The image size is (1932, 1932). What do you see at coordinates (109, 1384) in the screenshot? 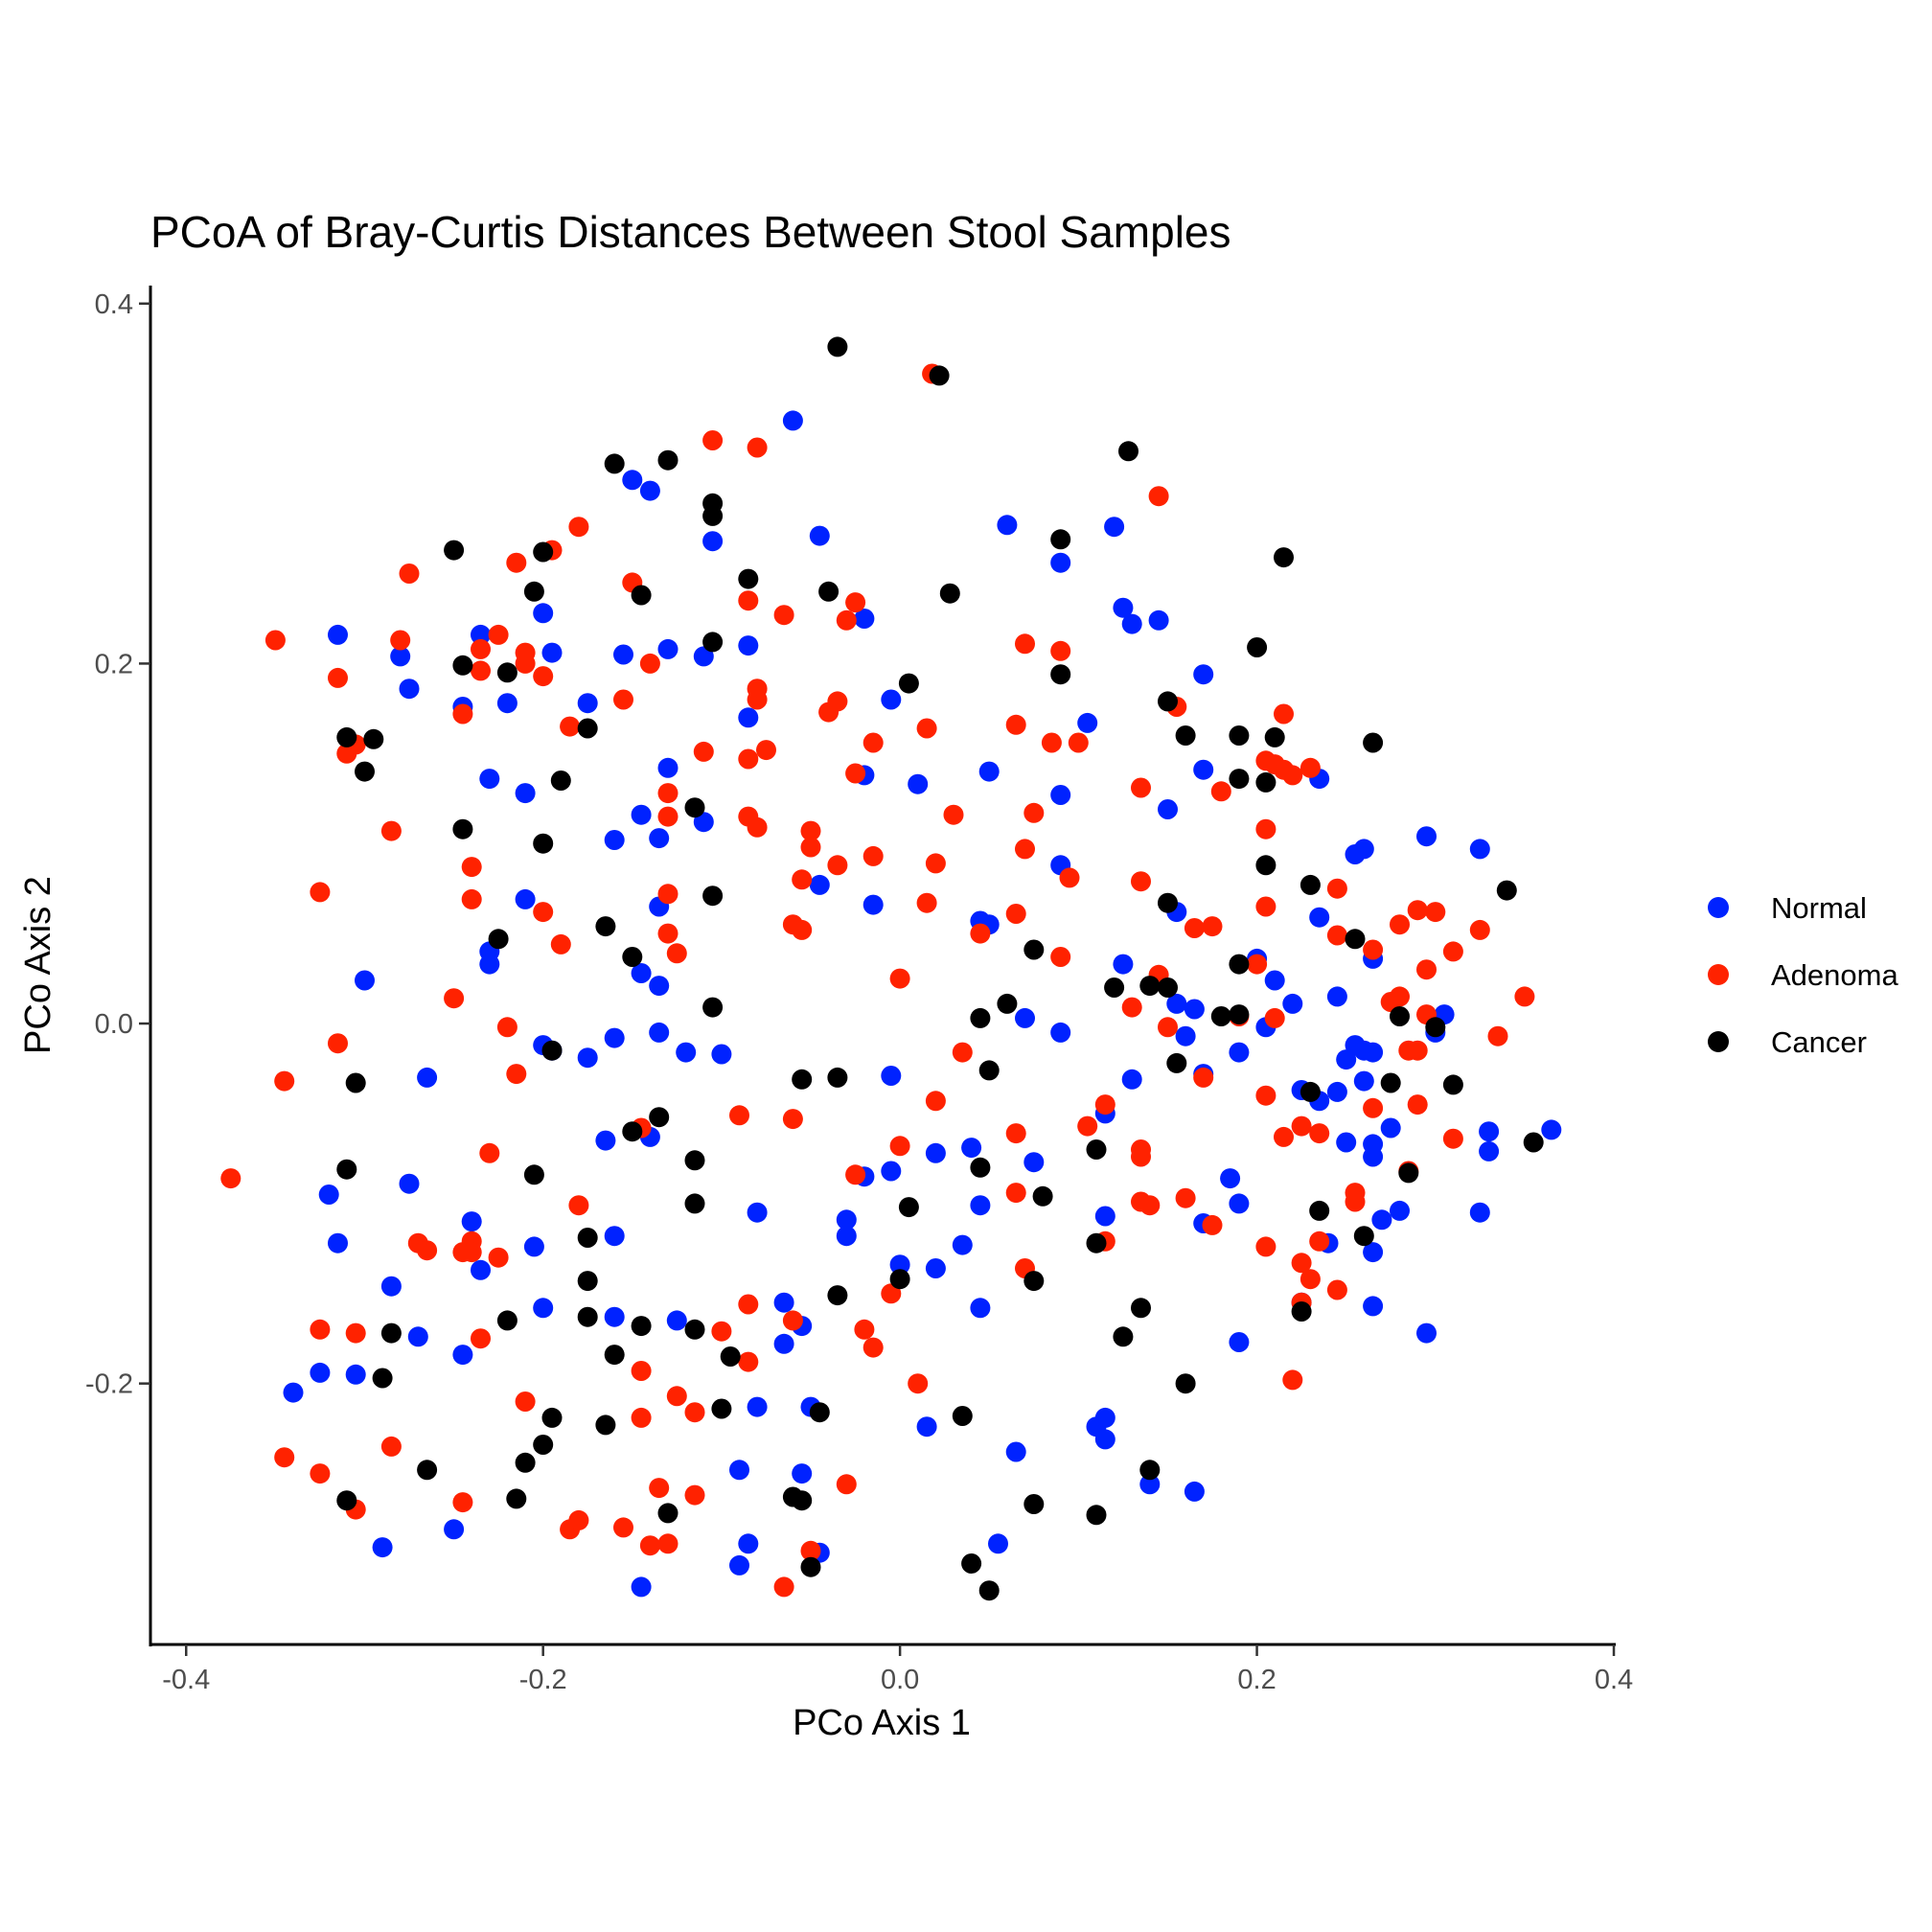
I see `y-tick-label: -0.2` at bounding box center [109, 1384].